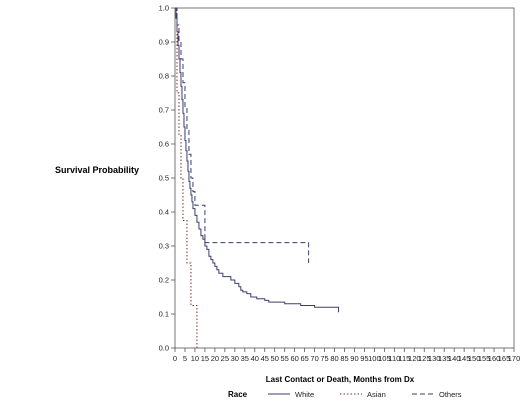 The height and width of the screenshot is (406, 520). Describe the element at coordinates (304, 394) in the screenshot. I see `legend-label-white: White` at that location.